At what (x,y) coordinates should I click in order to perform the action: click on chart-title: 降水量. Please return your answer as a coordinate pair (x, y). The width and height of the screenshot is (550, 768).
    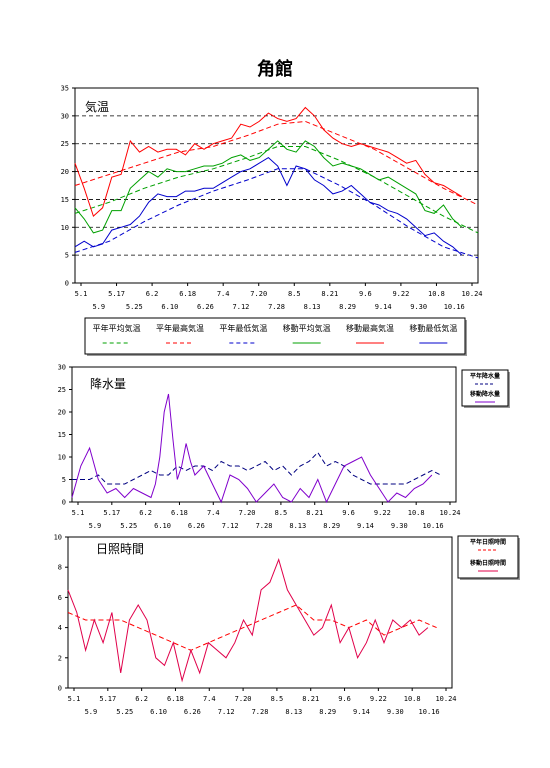
    Looking at the image, I should click on (108, 384).